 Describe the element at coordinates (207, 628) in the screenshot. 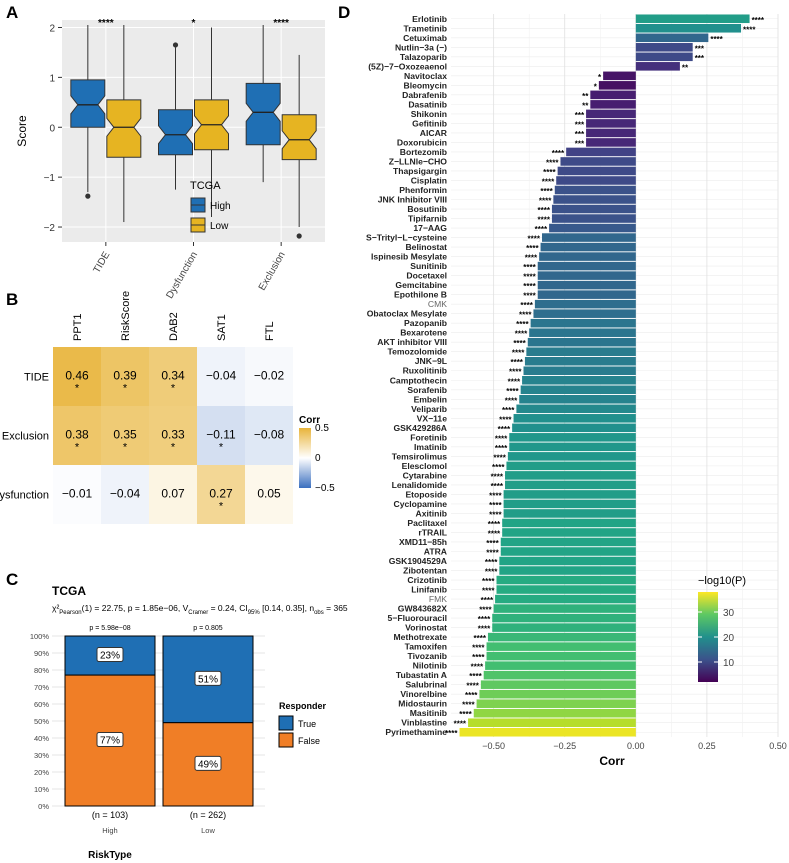

I see `panel-c-pvalue: p = 0.805` at that location.